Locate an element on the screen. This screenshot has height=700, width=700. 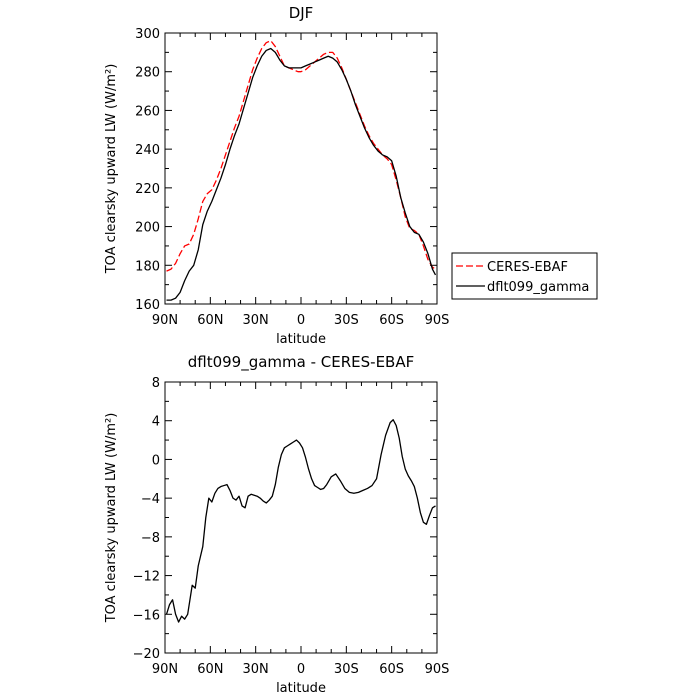
series-line-difference is located at coordinates (300, 521).